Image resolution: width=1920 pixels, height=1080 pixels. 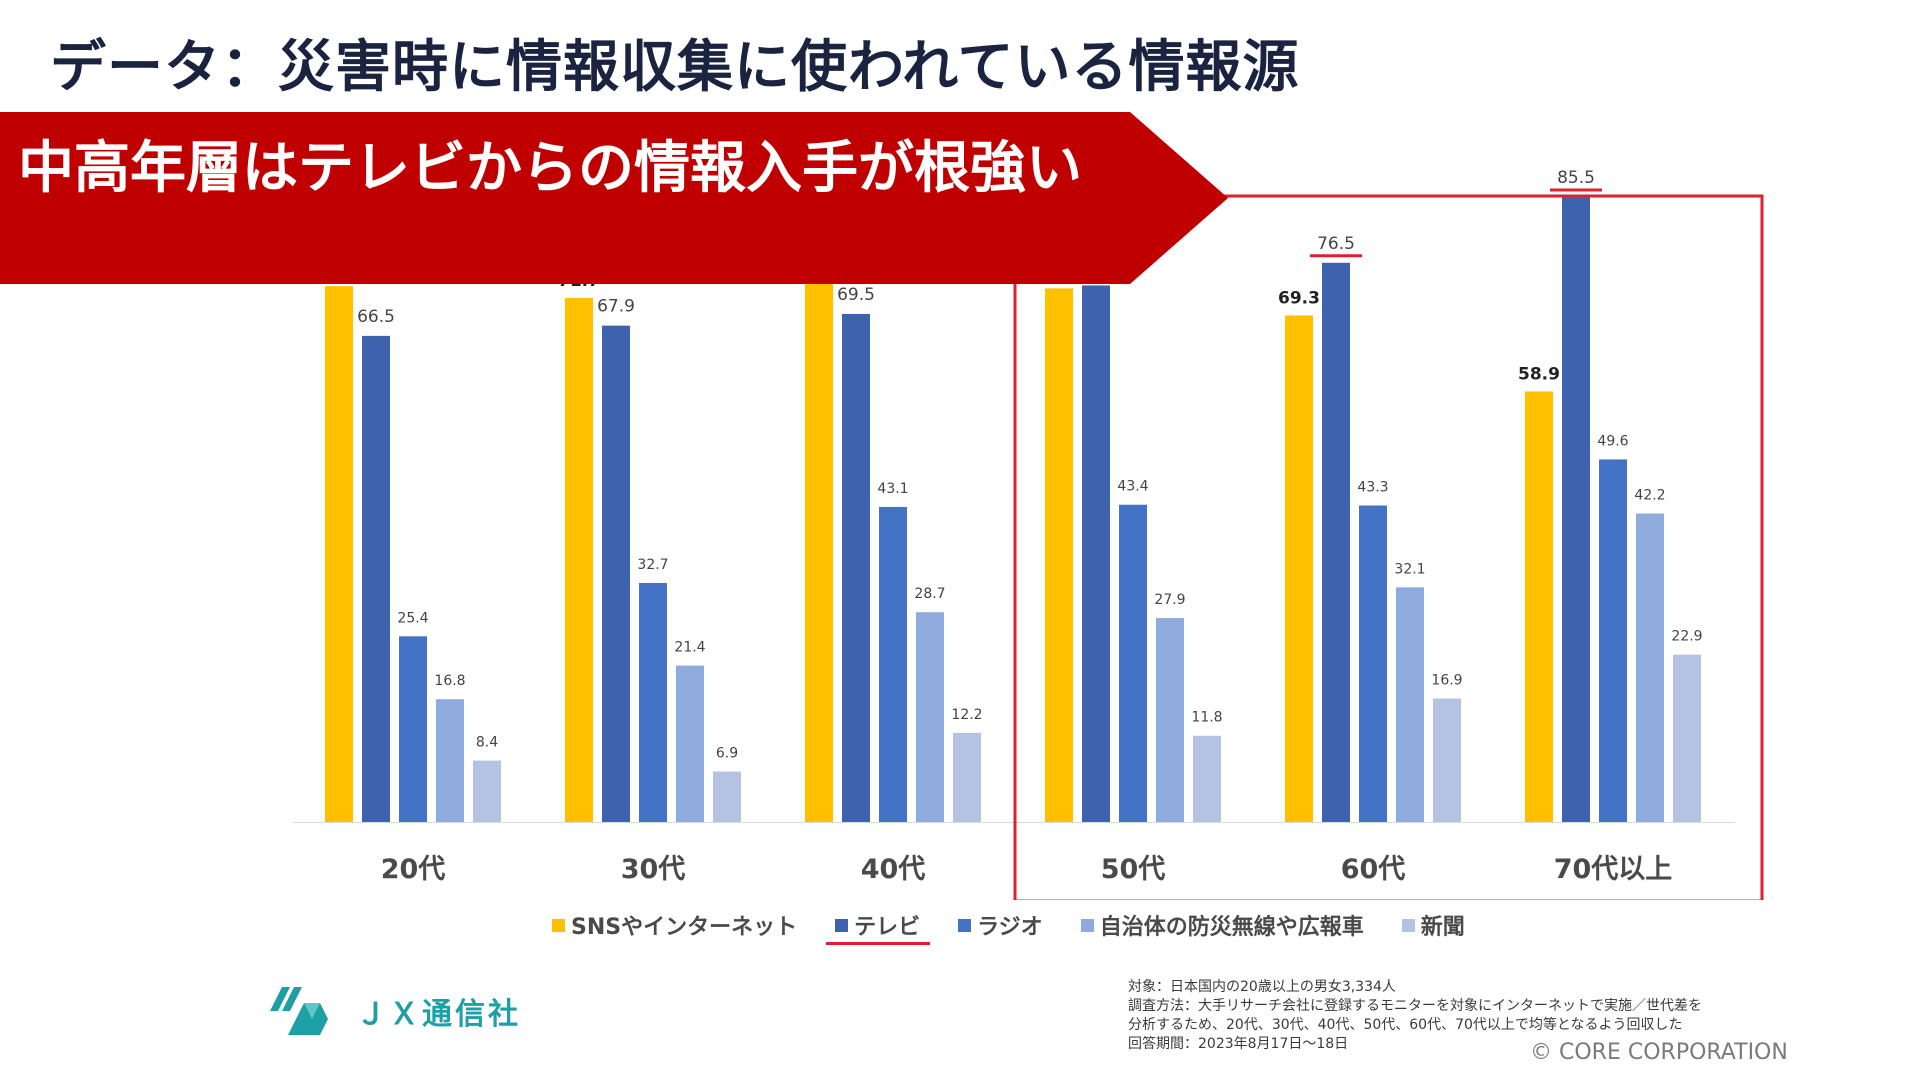 I want to click on value-label: 25.4, so click(x=412, y=618).